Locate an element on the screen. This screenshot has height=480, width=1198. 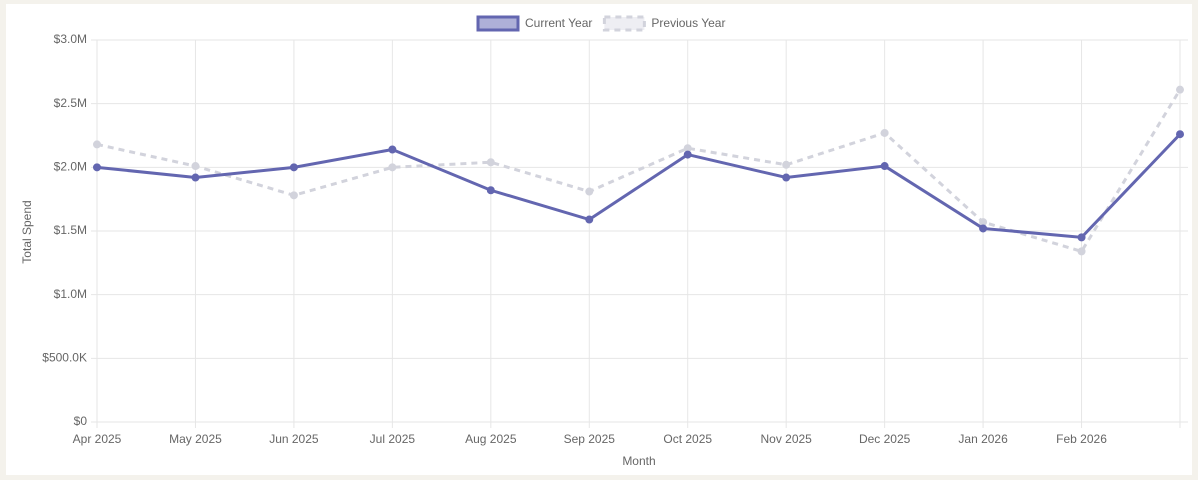
legend-label: Current Year is located at coordinates (558, 23).